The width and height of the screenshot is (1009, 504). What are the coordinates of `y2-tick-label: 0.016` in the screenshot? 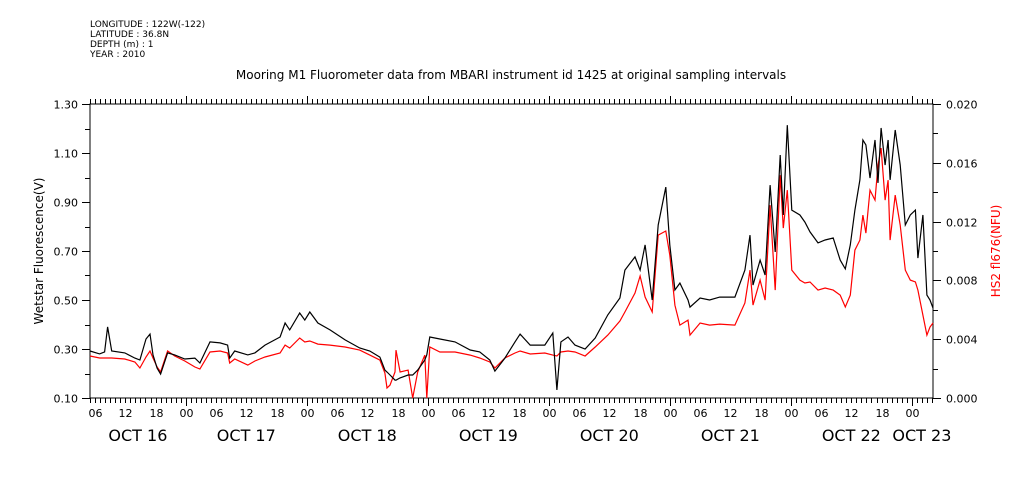 It's located at (962, 164).